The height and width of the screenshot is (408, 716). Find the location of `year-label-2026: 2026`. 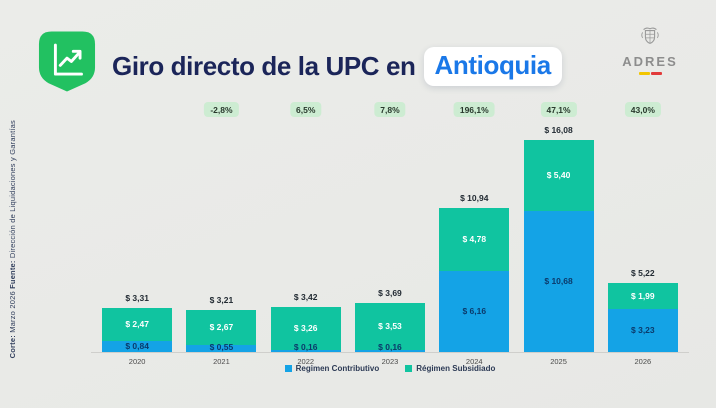

year-label-2026: 2026 is located at coordinates (643, 361).